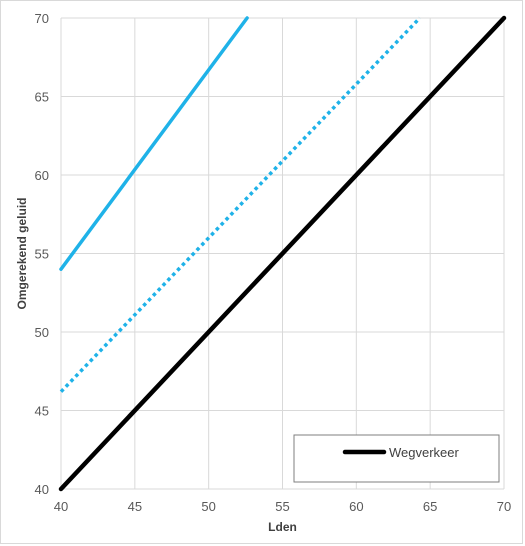 The height and width of the screenshot is (546, 525). What do you see at coordinates (42, 97) in the screenshot?
I see `y-tick-label: 65` at bounding box center [42, 97].